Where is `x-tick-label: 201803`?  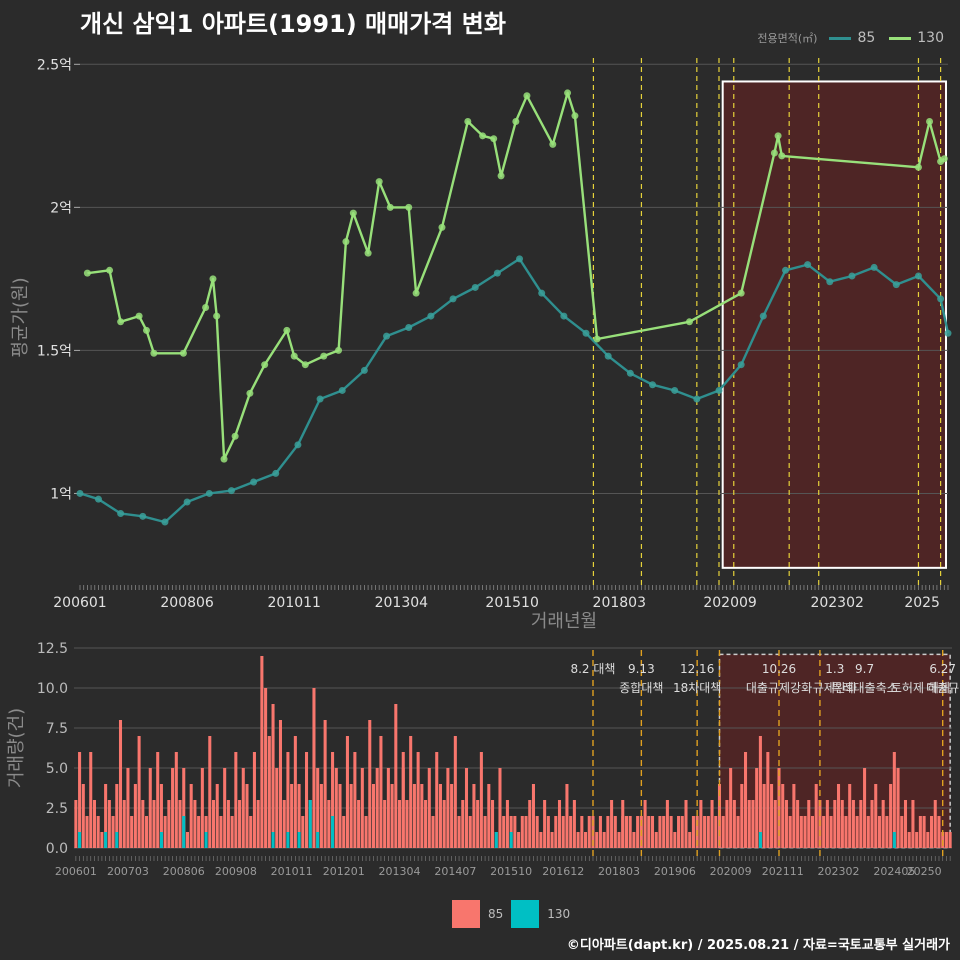
x-tick-label: 201803 is located at coordinates (619, 603).